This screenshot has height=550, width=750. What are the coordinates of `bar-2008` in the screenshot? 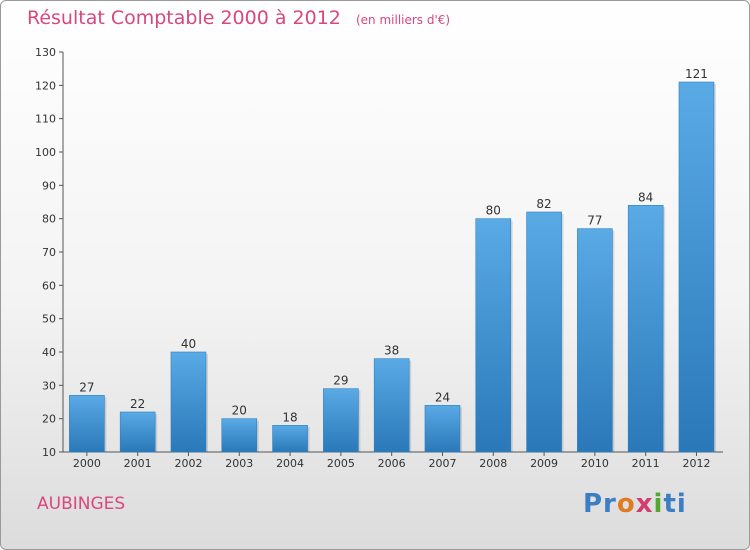 It's located at (493, 335).